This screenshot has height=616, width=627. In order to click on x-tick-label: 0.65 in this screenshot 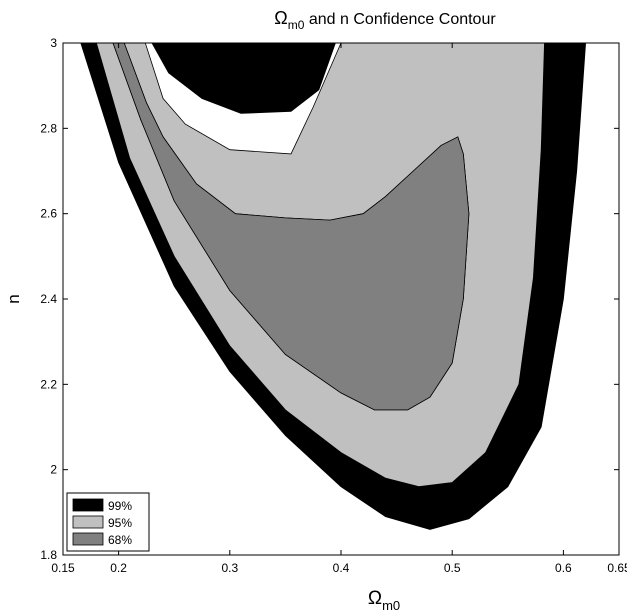, I will do `click(617, 568)`.